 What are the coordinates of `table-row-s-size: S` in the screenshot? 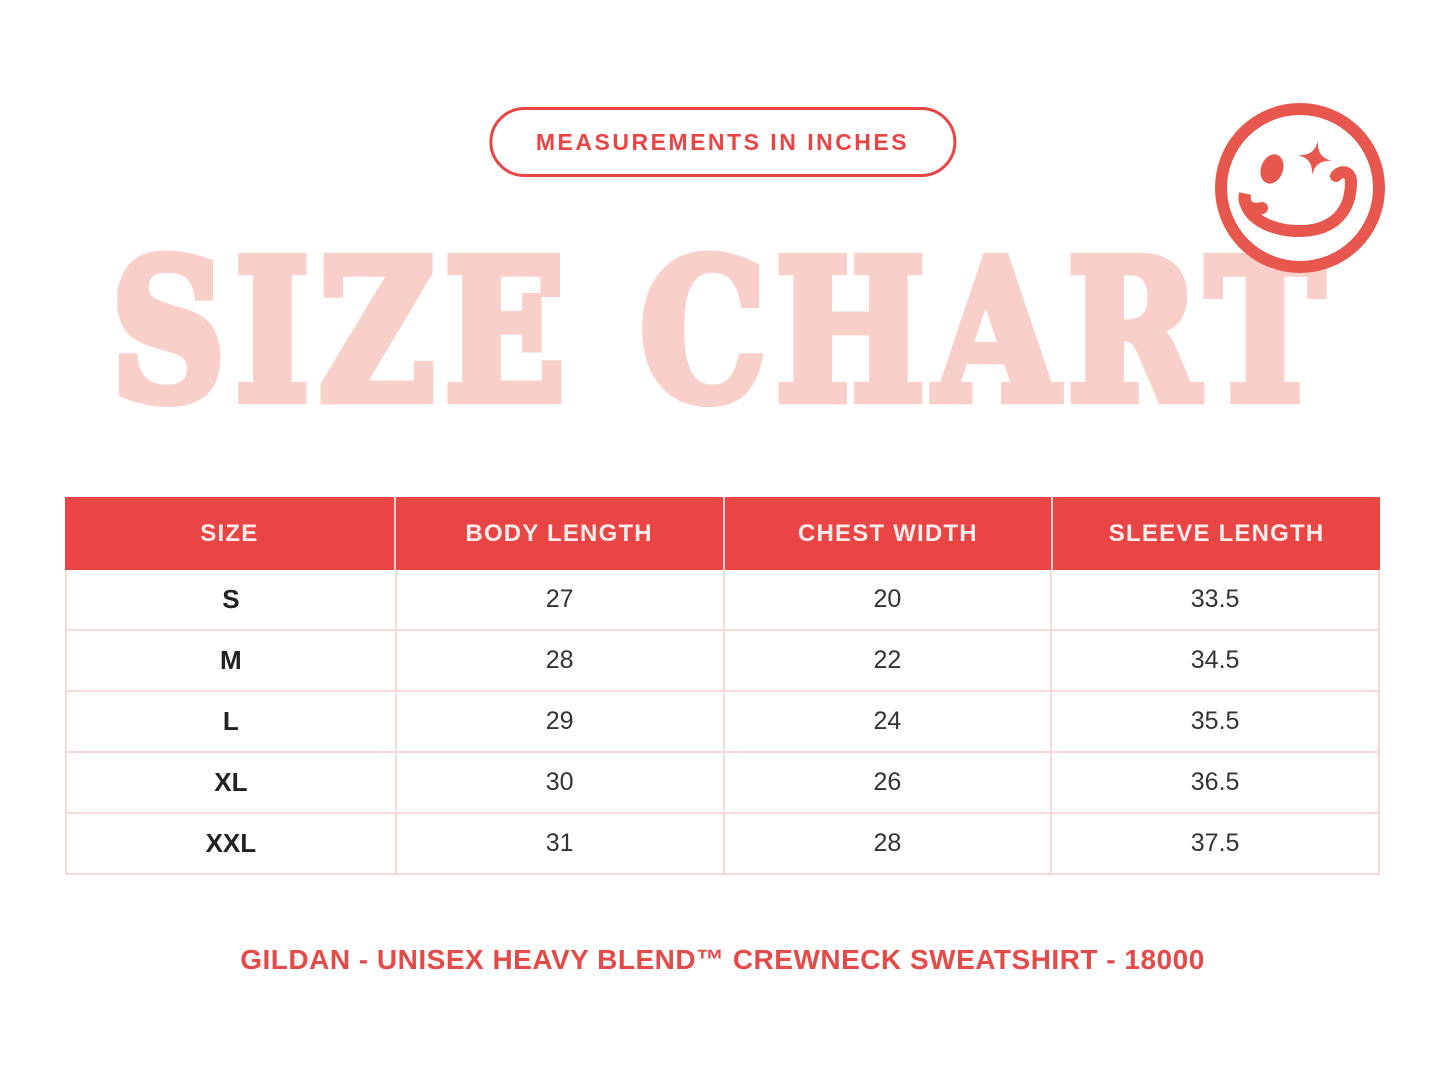 It's located at (231, 599).